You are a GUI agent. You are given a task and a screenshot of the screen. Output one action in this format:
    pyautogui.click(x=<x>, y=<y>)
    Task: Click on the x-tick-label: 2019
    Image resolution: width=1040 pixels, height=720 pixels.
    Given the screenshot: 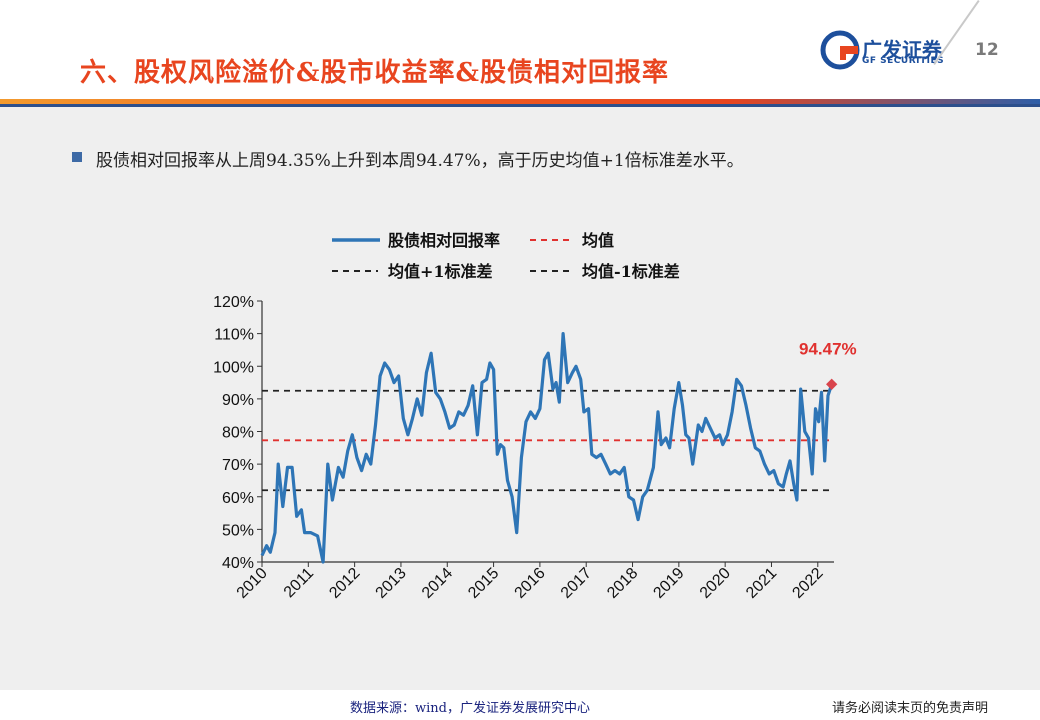 What is the action you would take?
    pyautogui.click(x=668, y=583)
    